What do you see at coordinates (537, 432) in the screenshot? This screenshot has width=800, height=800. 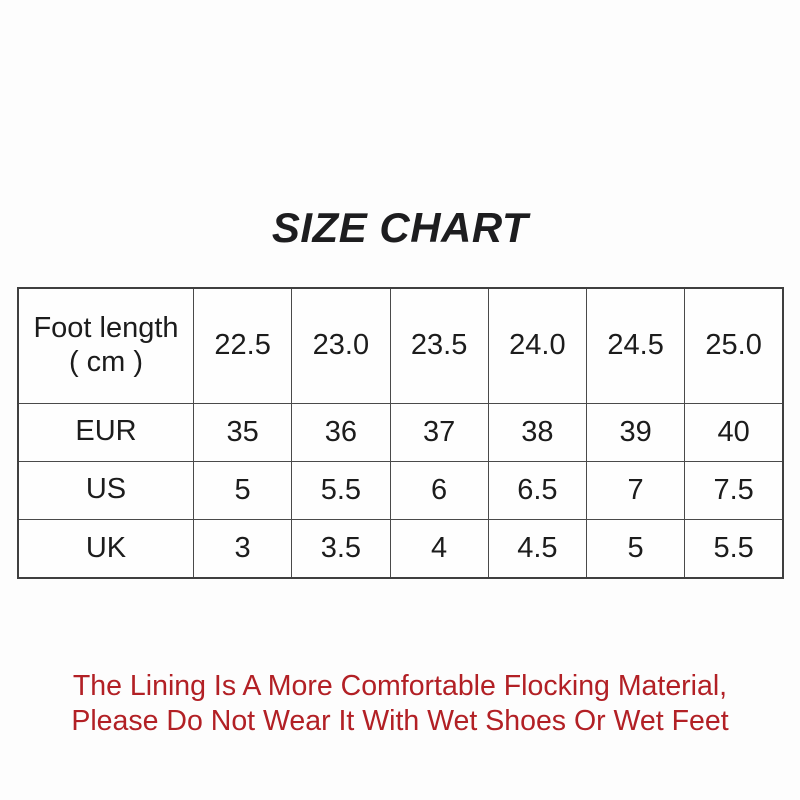 I see `table-cell: 38` at bounding box center [537, 432].